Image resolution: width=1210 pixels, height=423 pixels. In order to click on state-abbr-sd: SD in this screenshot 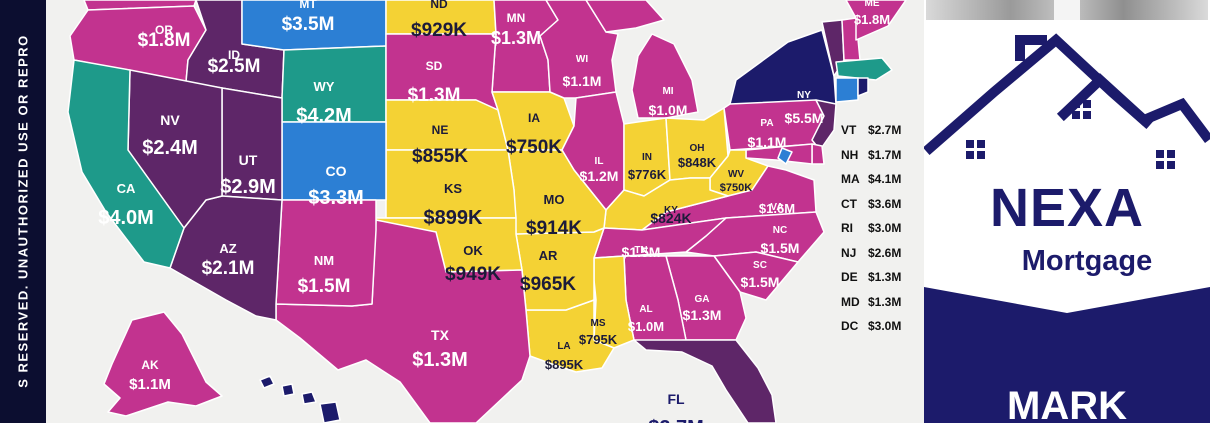, I will do `click(434, 66)`.